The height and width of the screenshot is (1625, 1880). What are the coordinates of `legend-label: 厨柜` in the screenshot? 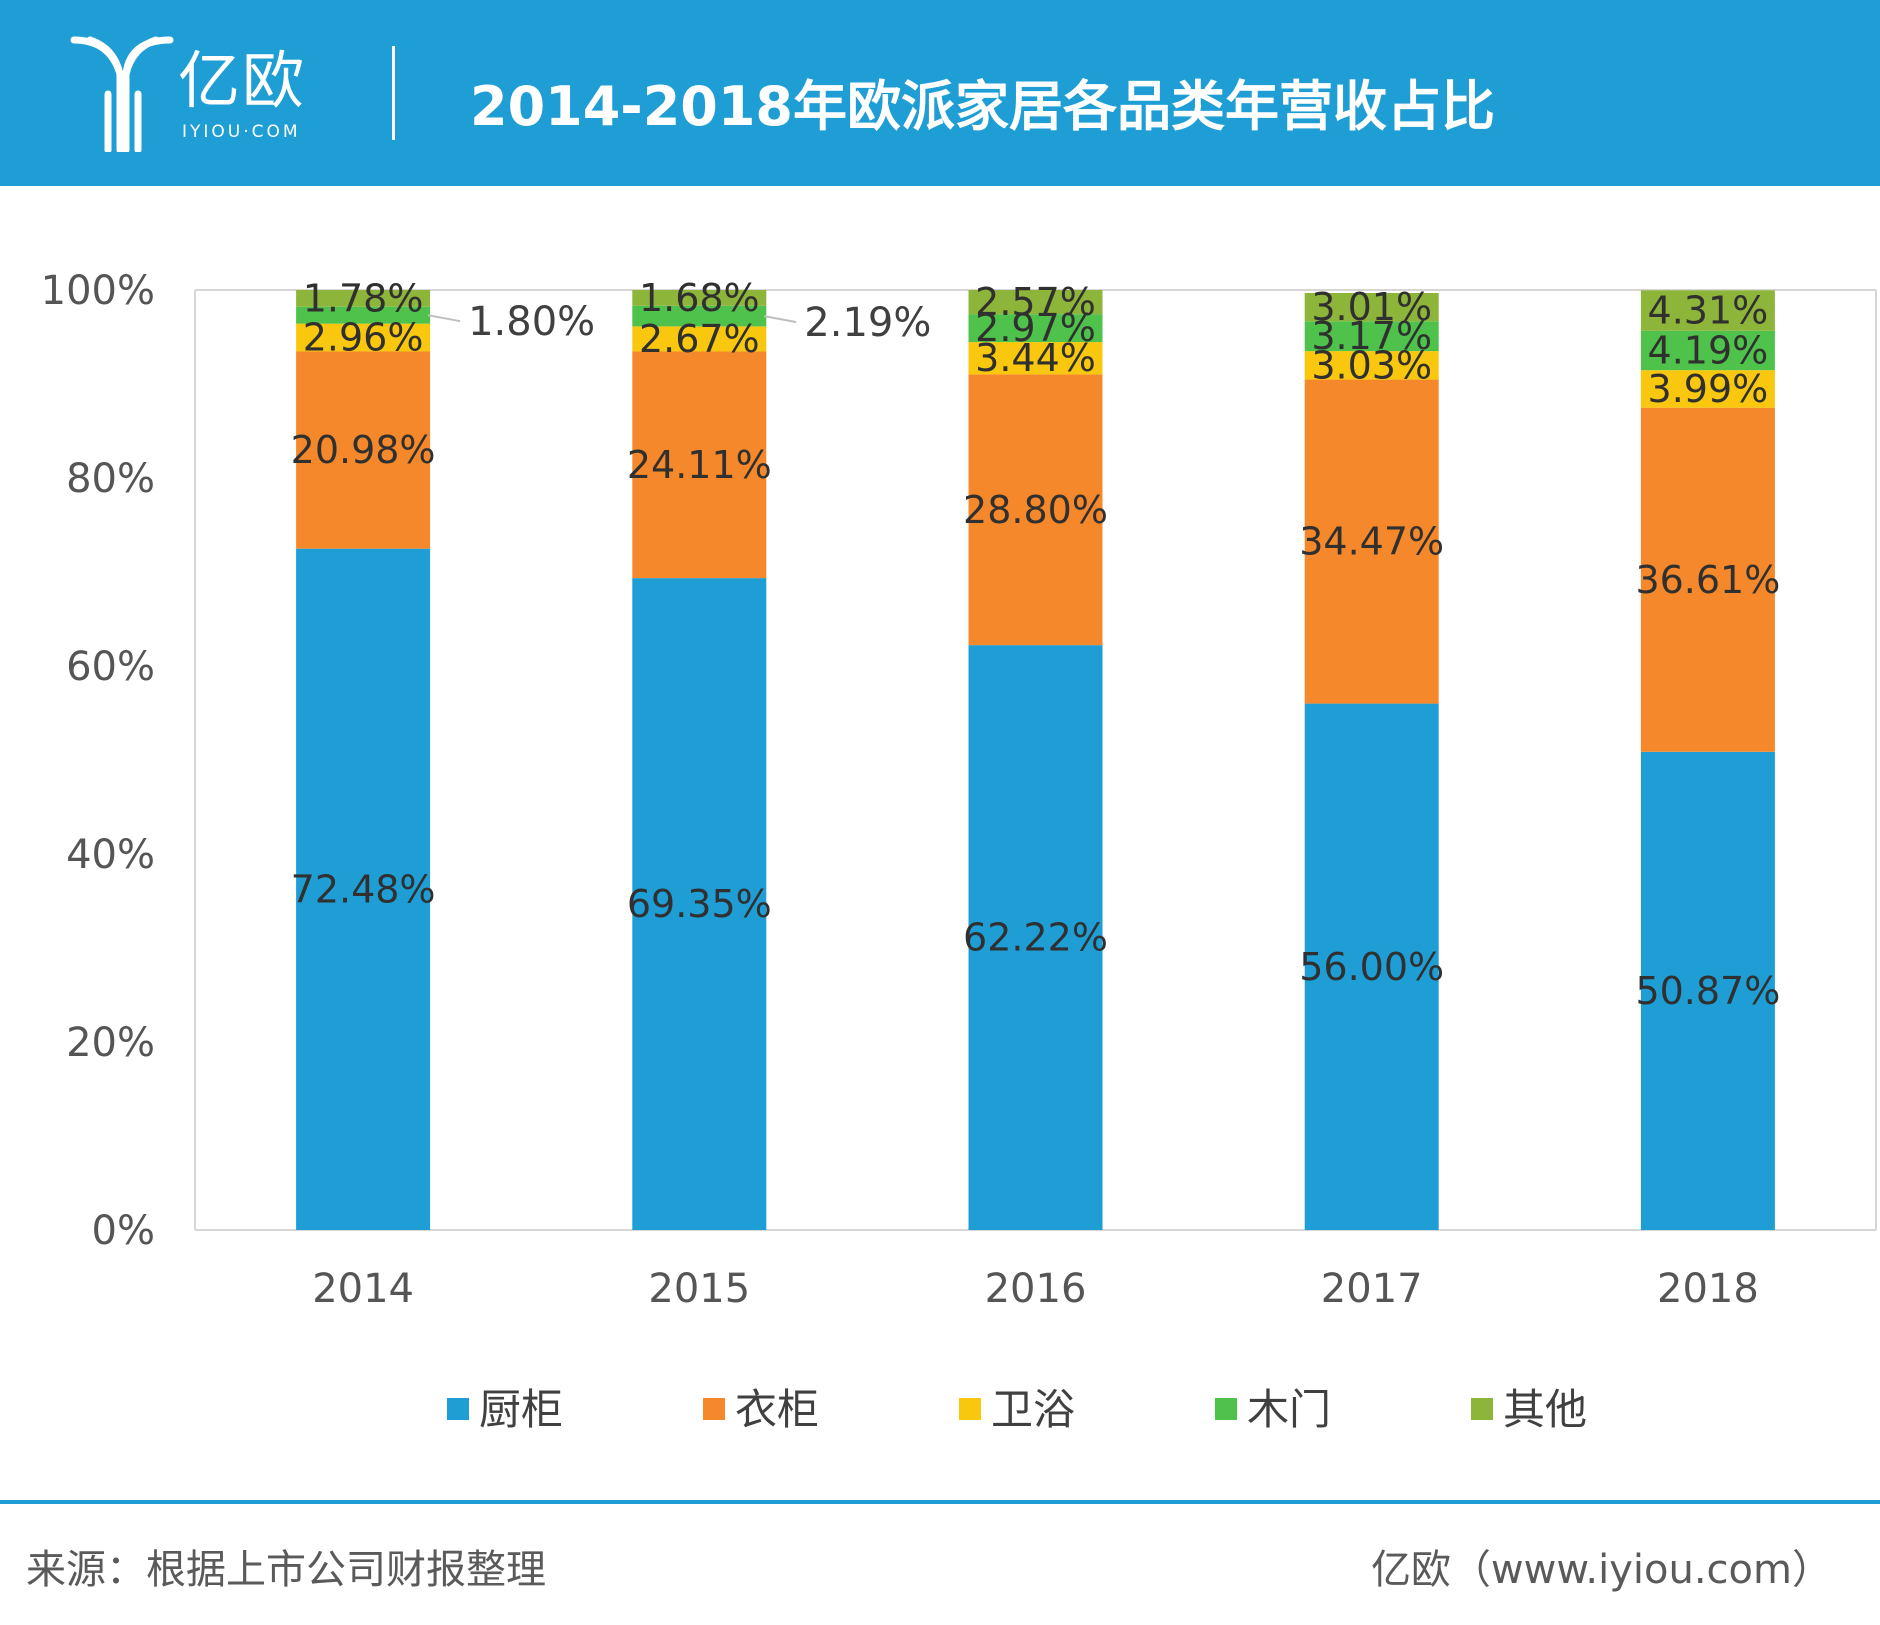 It's located at (521, 1409).